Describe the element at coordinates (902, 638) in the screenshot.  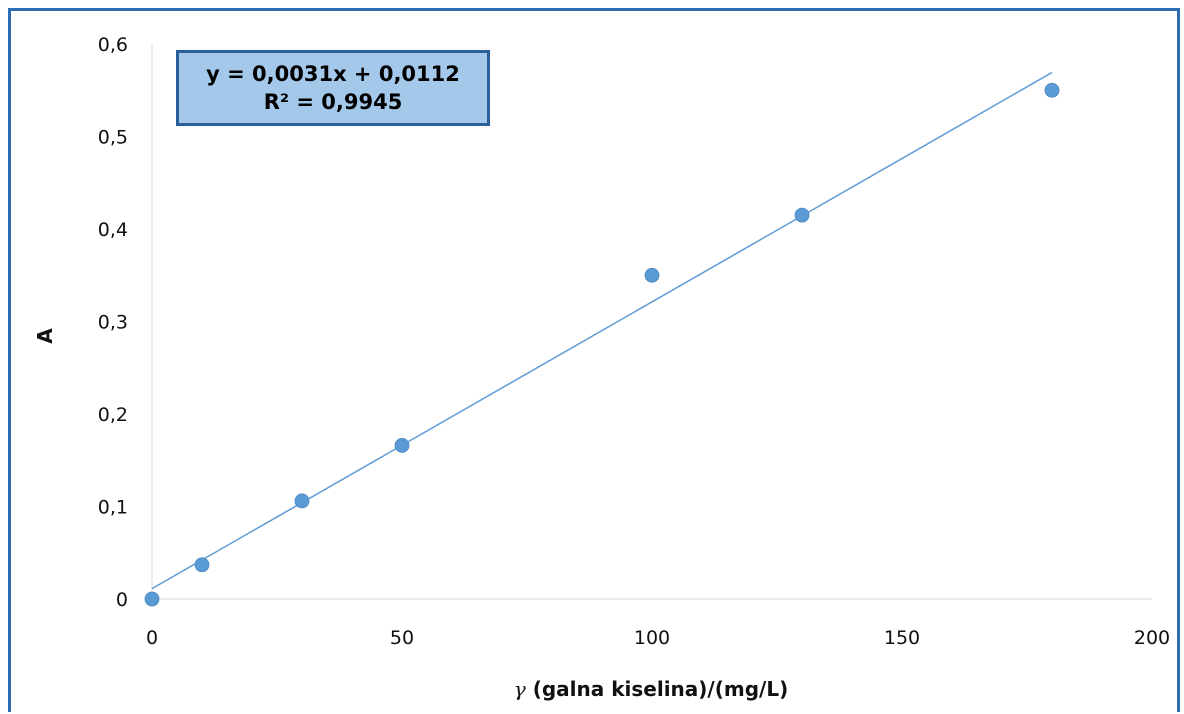
I see `x-tick-label: 150` at that location.